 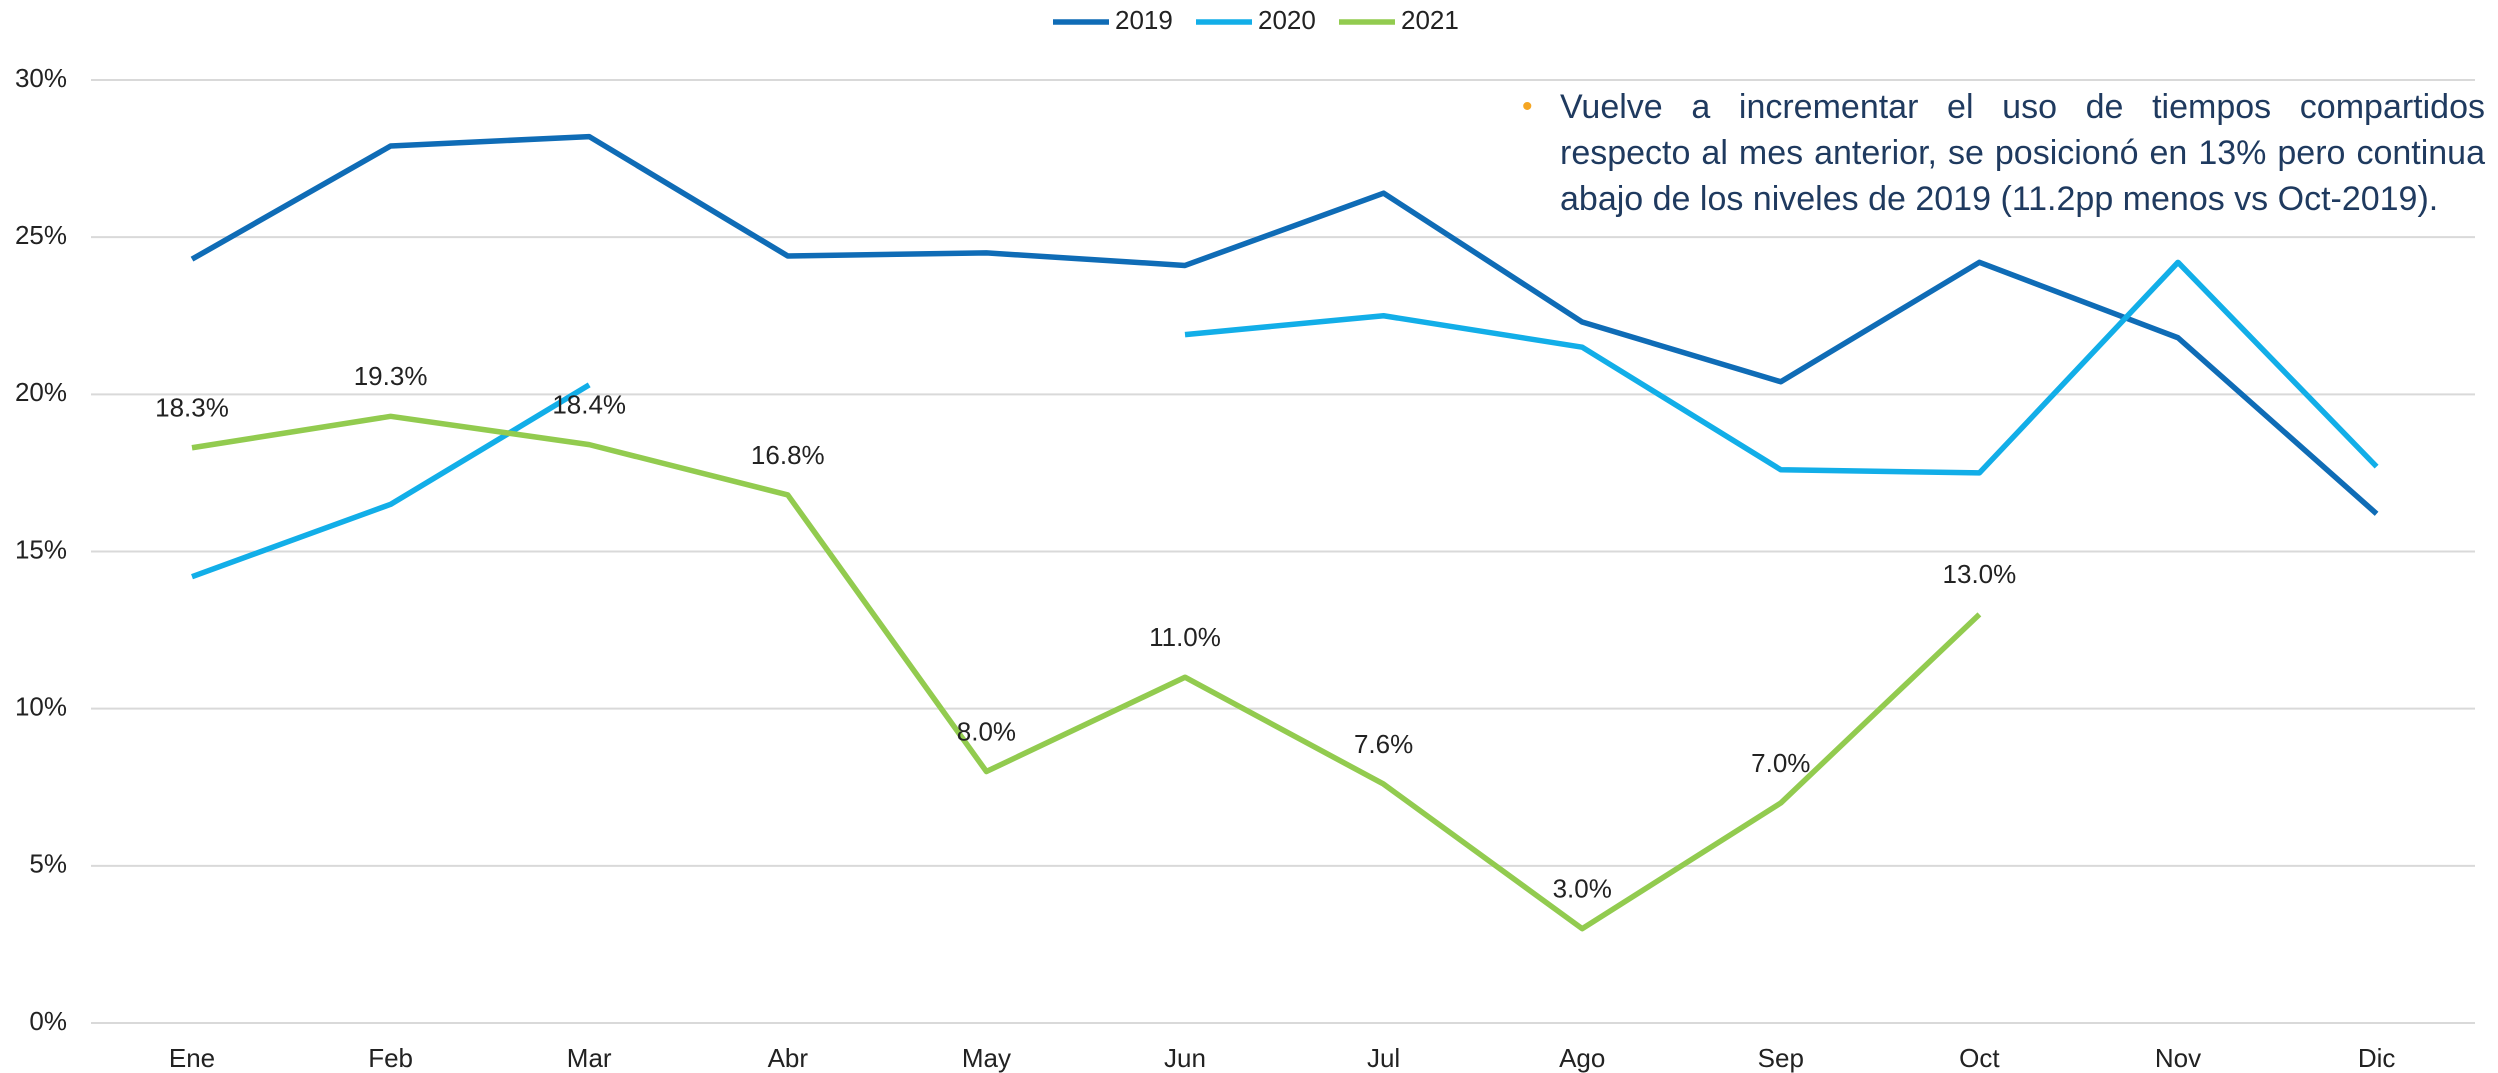 What do you see at coordinates (1781, 1058) in the screenshot?
I see `x-tick-label: Sep` at bounding box center [1781, 1058].